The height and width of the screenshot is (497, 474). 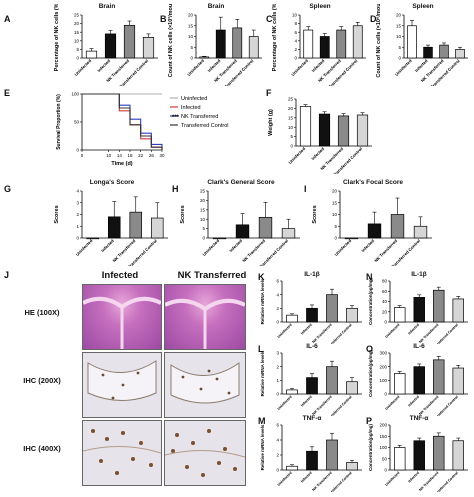 What do you see at coordinates (120, 275) in the screenshot?
I see `column-header-infected: Infected` at bounding box center [120, 275].